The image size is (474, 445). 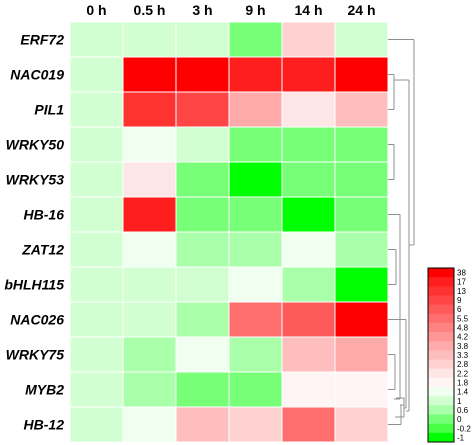 I want to click on legend-tick-label: 3.3, so click(x=463, y=355).